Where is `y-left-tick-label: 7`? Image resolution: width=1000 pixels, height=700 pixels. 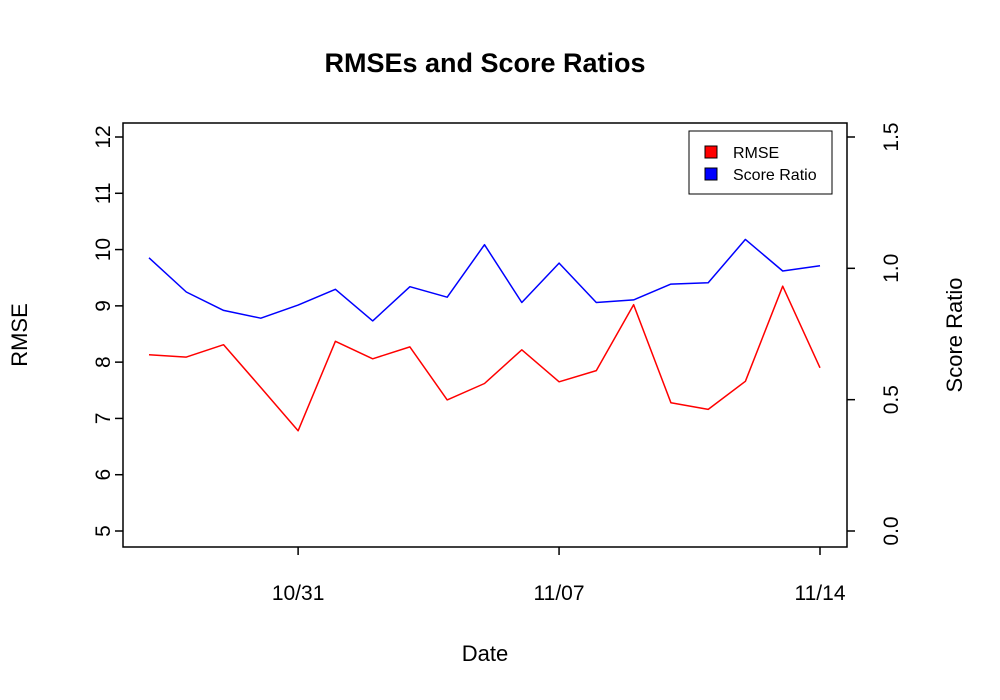
y-left-tick-label: 7 is located at coordinates (103, 419).